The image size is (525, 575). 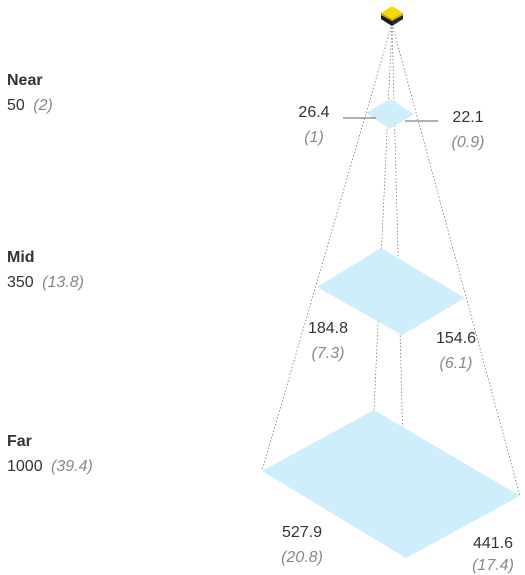 I want to click on level-name: Mid, so click(x=21, y=257).